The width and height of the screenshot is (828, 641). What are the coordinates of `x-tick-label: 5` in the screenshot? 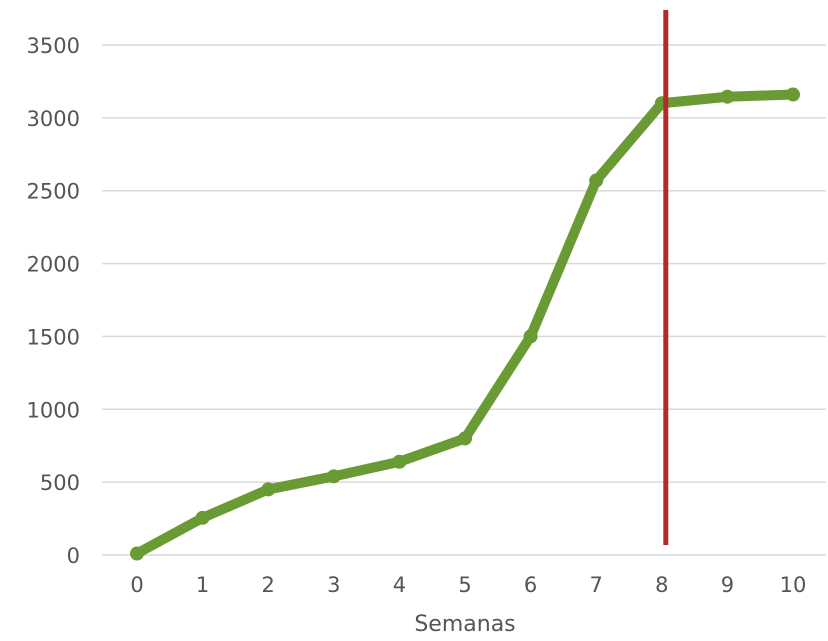 It's located at (464, 585).